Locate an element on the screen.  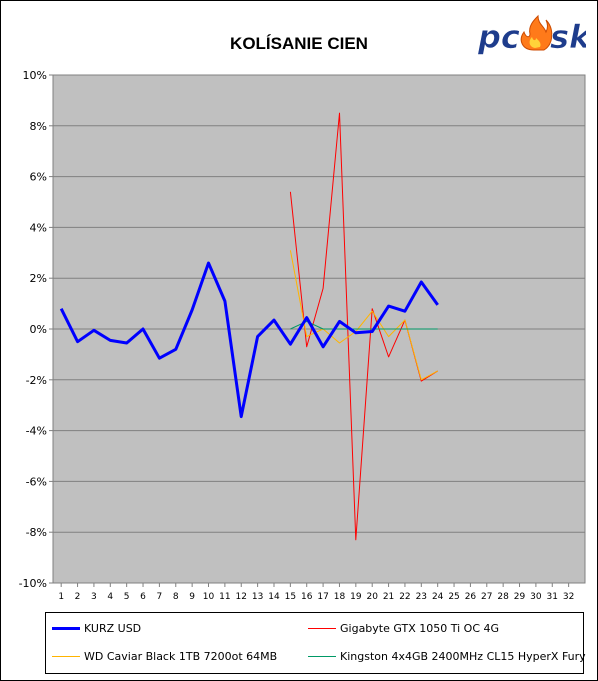
x-tick-label: 13 is located at coordinates (257, 597).